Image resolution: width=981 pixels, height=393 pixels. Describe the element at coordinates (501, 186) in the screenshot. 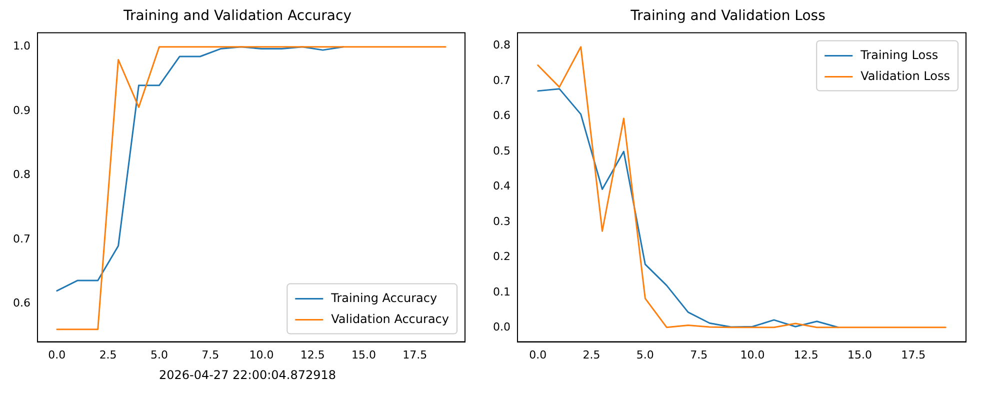

I see `y-tick-label: 0.4` at that location.